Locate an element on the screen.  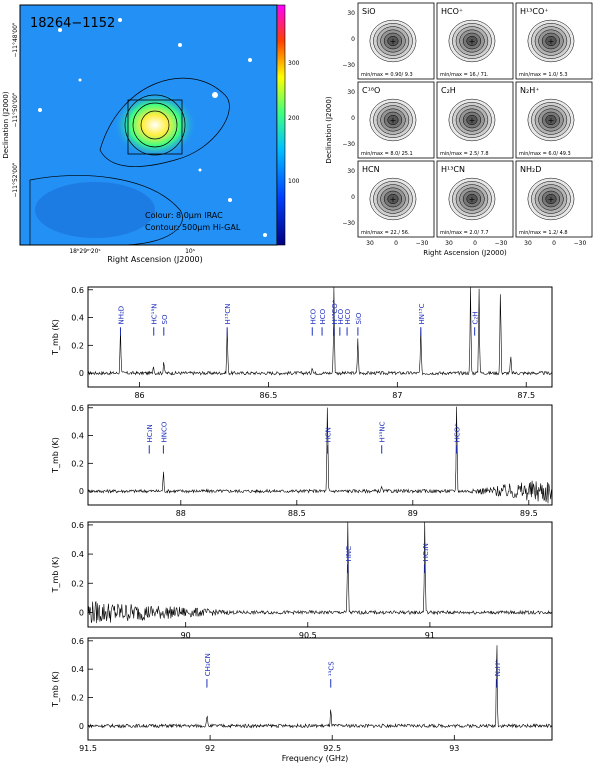
map-panel: + H¹³CO⁺ min/max = 1.0/ 5.3 is located at coordinates (554, 41).